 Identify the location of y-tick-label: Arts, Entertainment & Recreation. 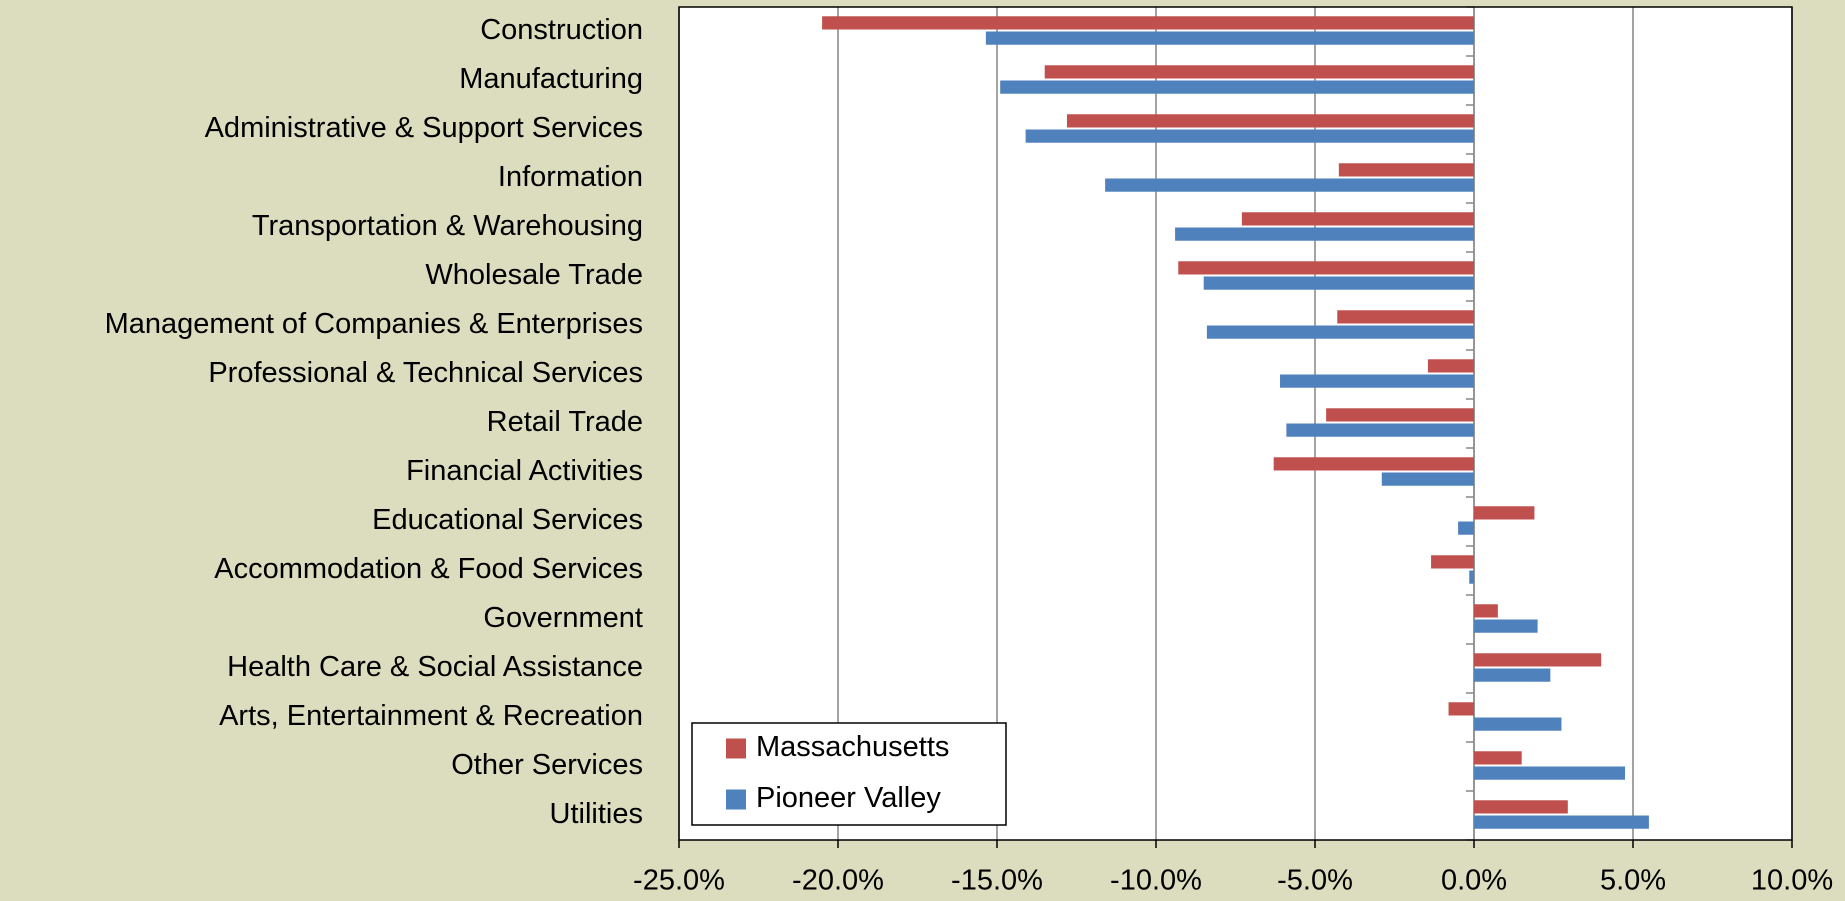
(431, 716).